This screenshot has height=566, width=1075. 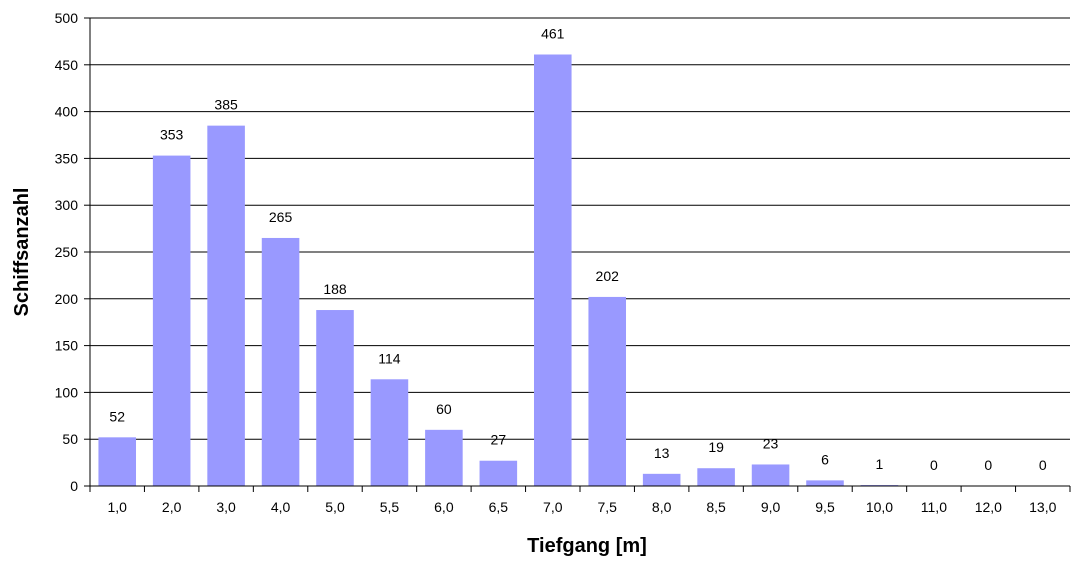 What do you see at coordinates (67, 205) in the screenshot?
I see `y-tick-label: 300` at bounding box center [67, 205].